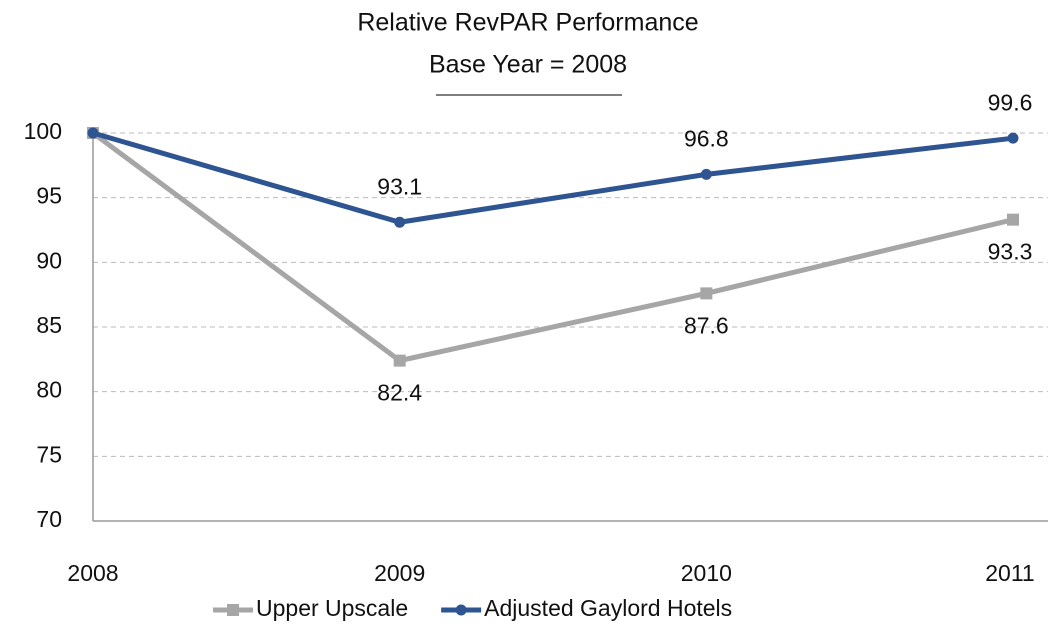  Describe the element at coordinates (399, 393) in the screenshot. I see `data-label: 82.4` at that location.